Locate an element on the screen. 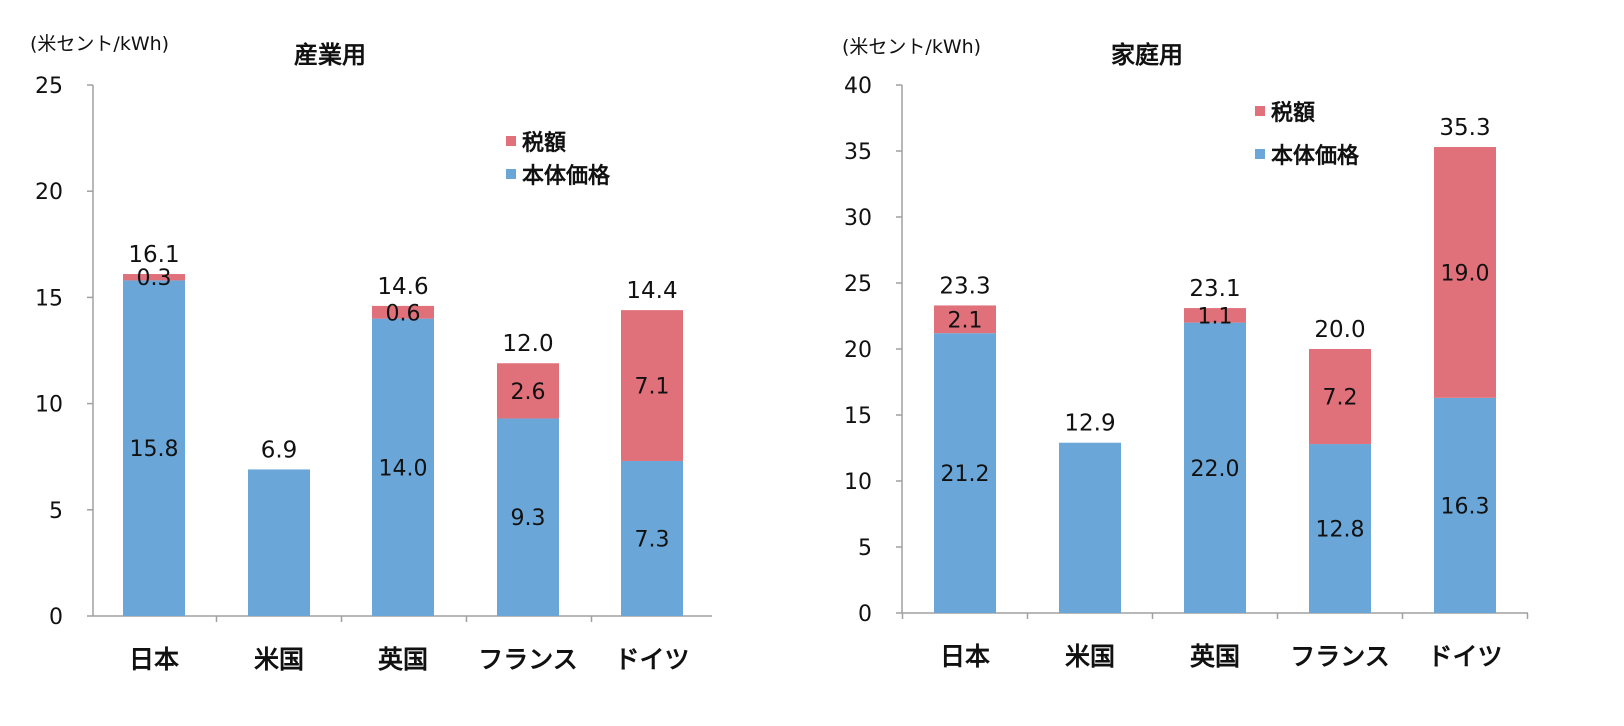  bar-base-label: 15.8 is located at coordinates (154, 449).